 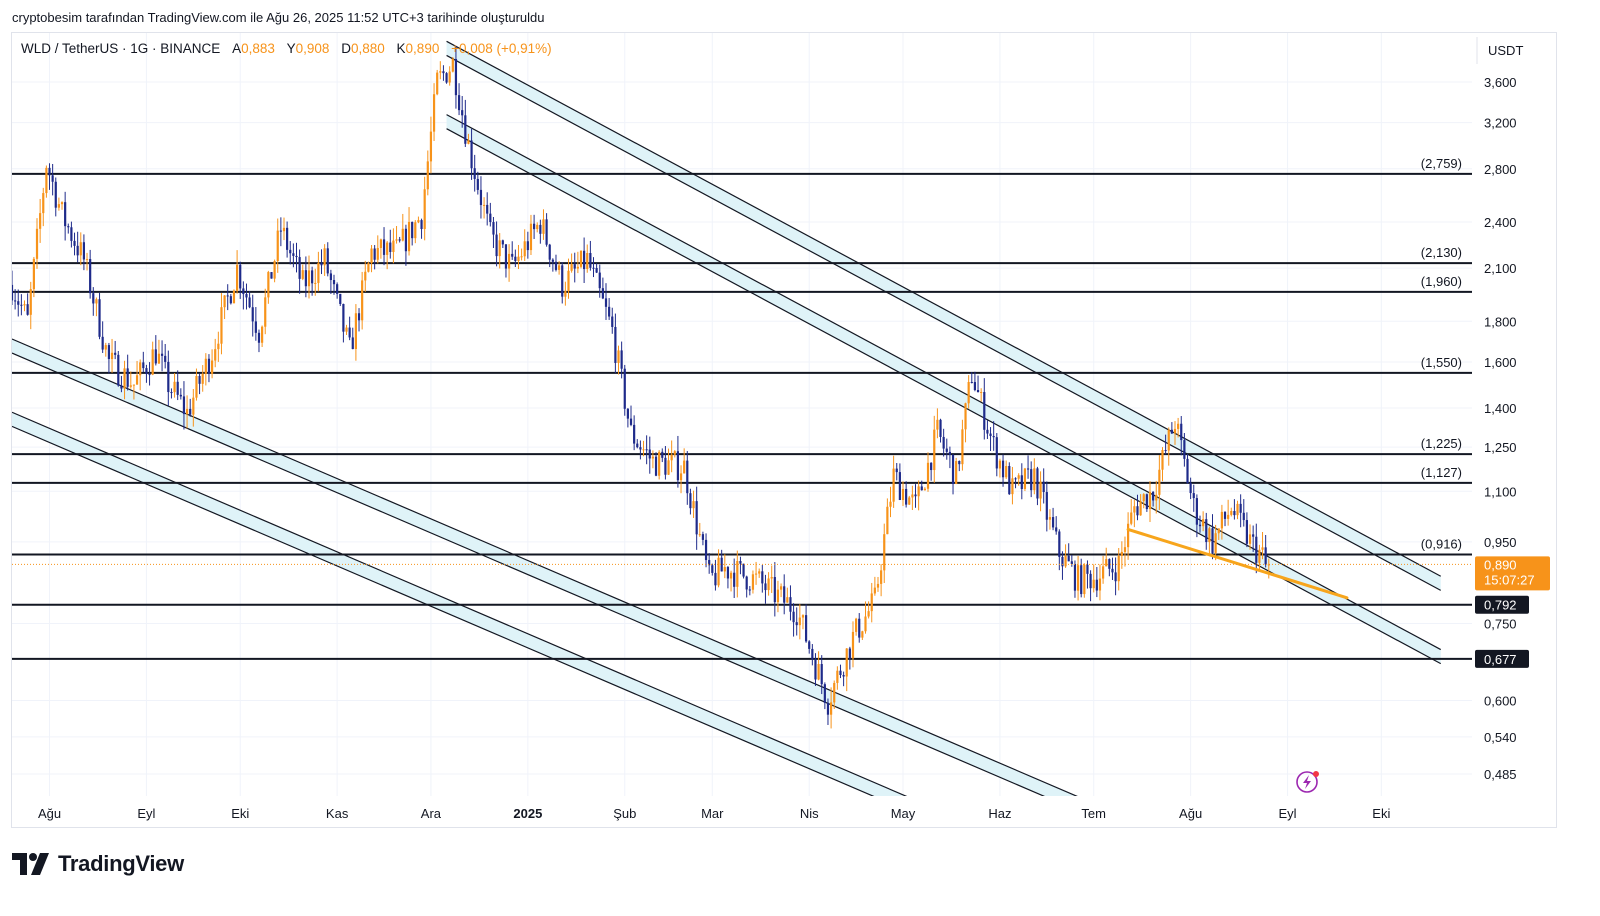 What do you see at coordinates (1500, 624) in the screenshot?
I see `y-tick-label: 0,750` at bounding box center [1500, 624].